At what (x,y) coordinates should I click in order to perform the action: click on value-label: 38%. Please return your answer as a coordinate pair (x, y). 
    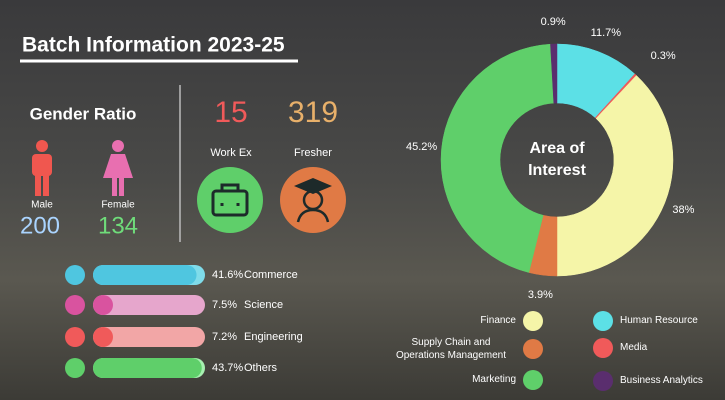
    Looking at the image, I should click on (683, 210).